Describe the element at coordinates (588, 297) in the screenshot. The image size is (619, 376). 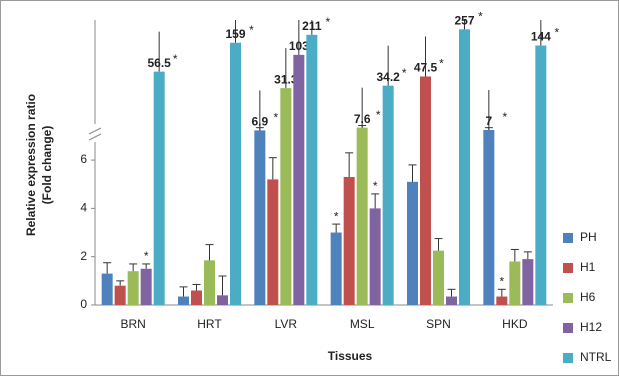
I see `legend-label: H6` at that location.